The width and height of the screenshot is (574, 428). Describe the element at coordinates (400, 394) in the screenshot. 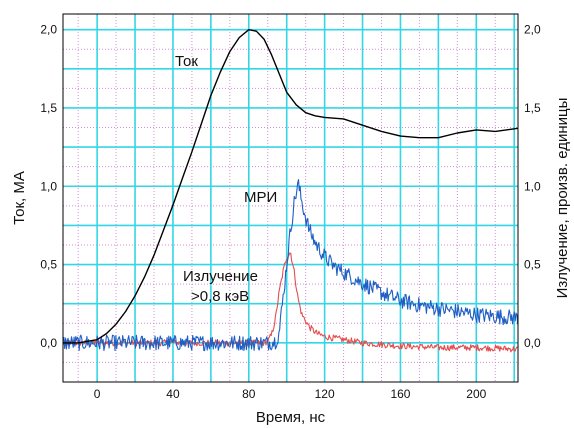

I see `x-tick-label: 160` at that location.